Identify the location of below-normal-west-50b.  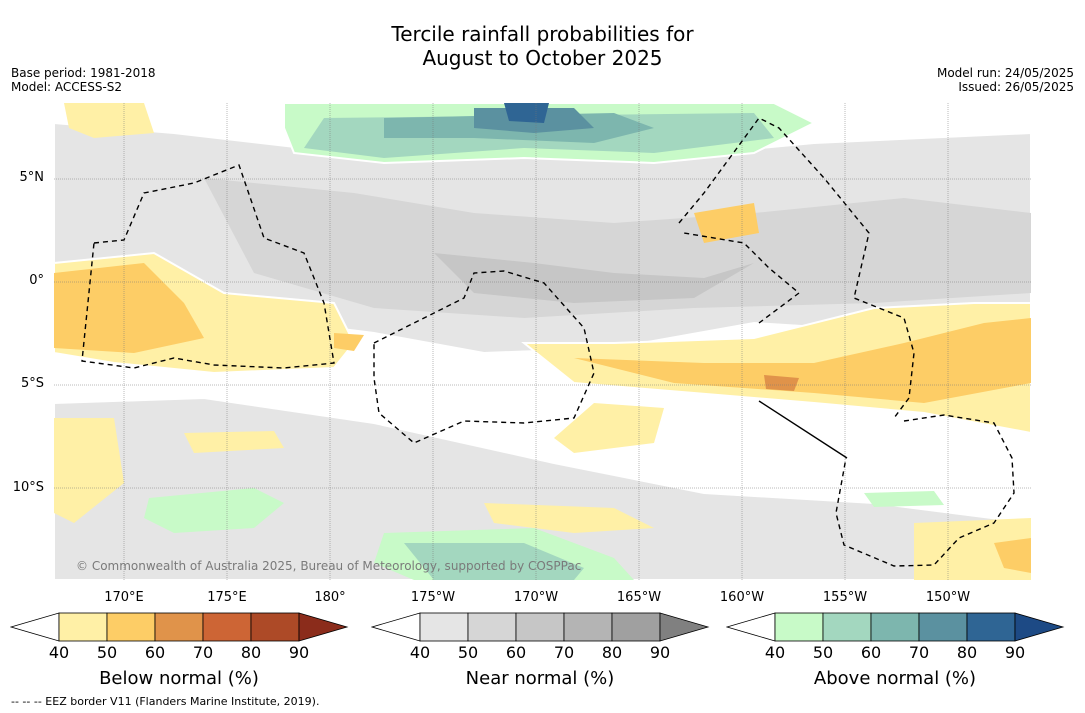
(349, 342).